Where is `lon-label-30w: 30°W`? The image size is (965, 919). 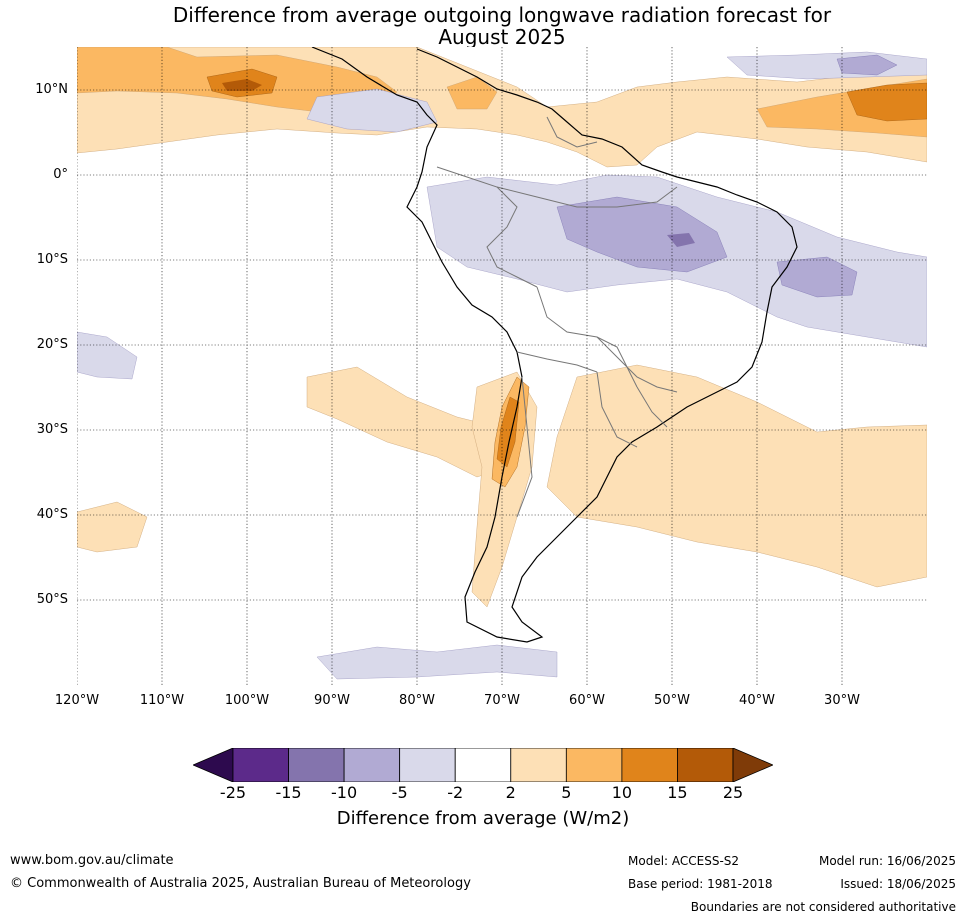 lon-label-30w: 30°W is located at coordinates (842, 700).